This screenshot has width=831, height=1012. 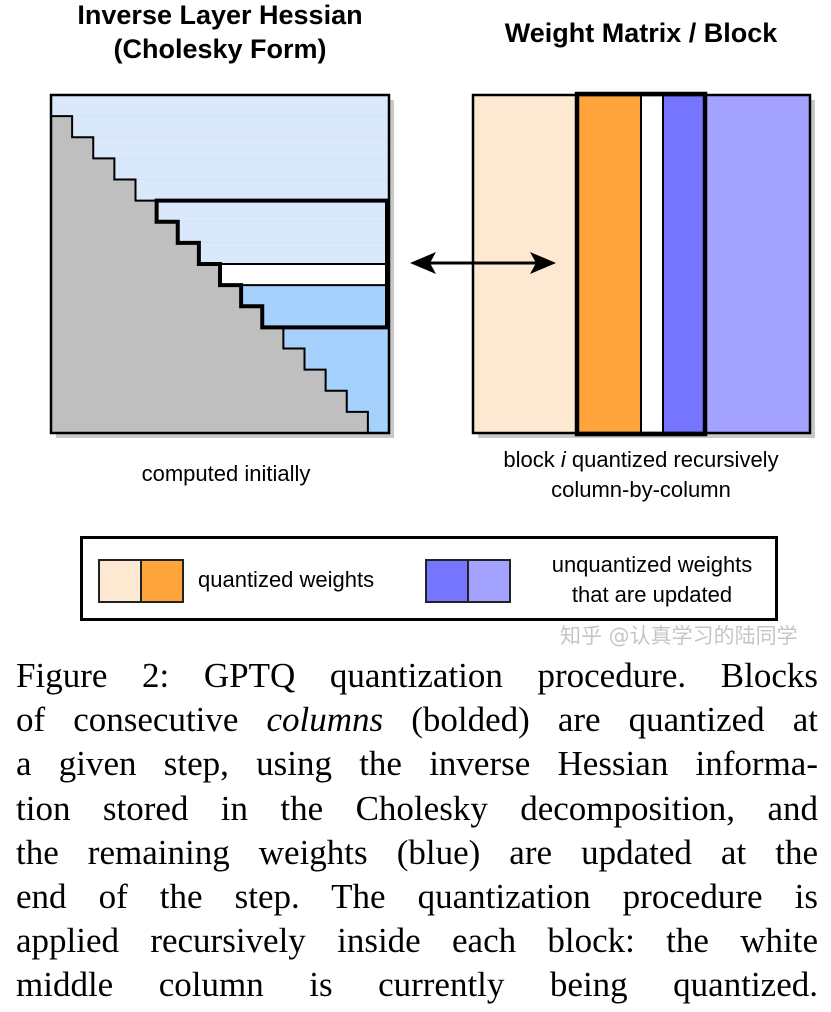 What do you see at coordinates (543, 263) in the screenshot?
I see `arrow-head-right` at bounding box center [543, 263].